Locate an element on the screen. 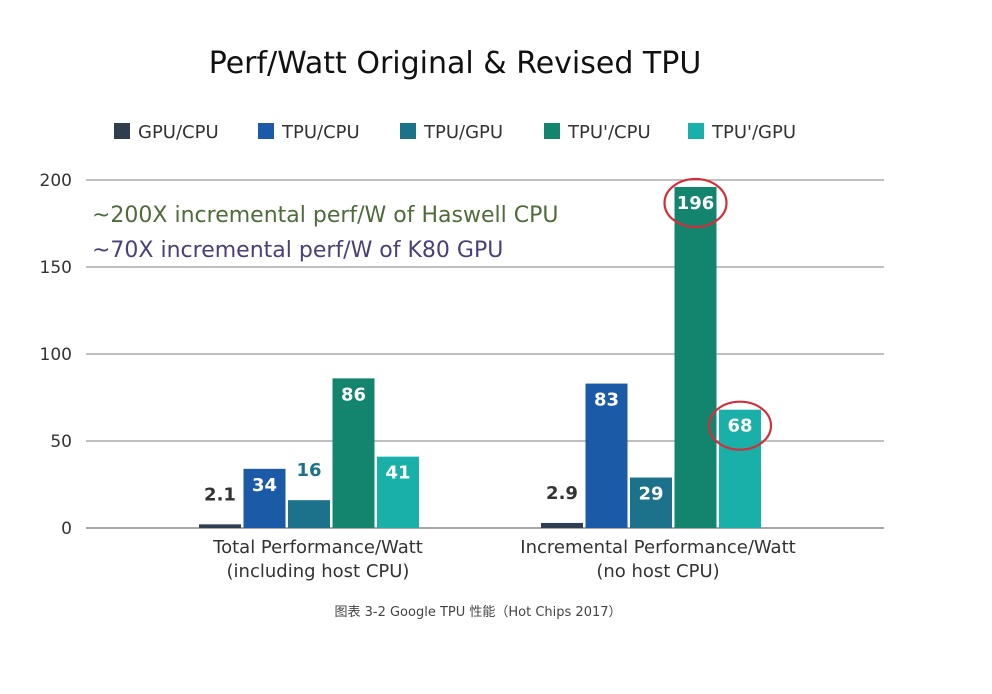  data-label-tpu-gpu-1: 29 is located at coordinates (650, 494).